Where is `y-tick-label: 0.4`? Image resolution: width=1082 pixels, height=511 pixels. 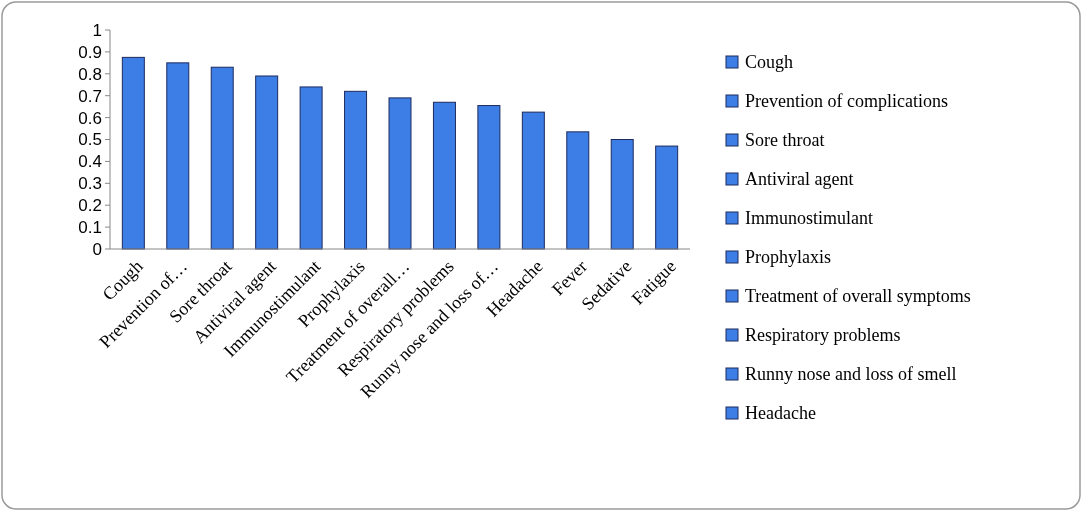
y-tick-label: 0.4 is located at coordinates (90, 162).